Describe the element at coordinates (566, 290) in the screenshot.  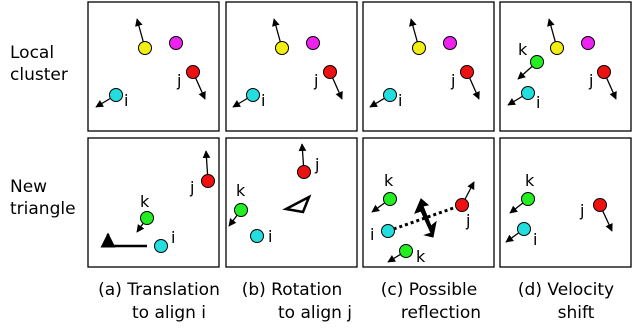
I see `caption-line: (d) Velocity` at that location.